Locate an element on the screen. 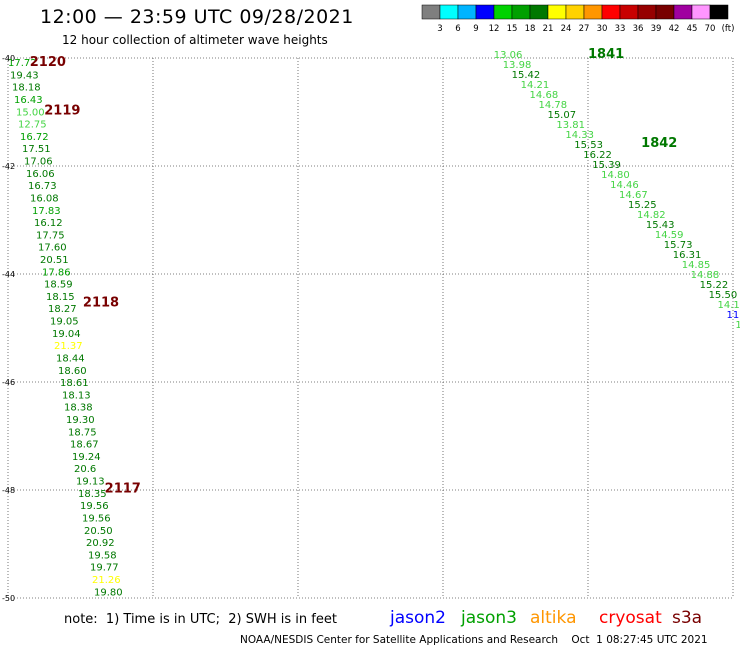  wave-height-value: 18.44 is located at coordinates (70, 358).